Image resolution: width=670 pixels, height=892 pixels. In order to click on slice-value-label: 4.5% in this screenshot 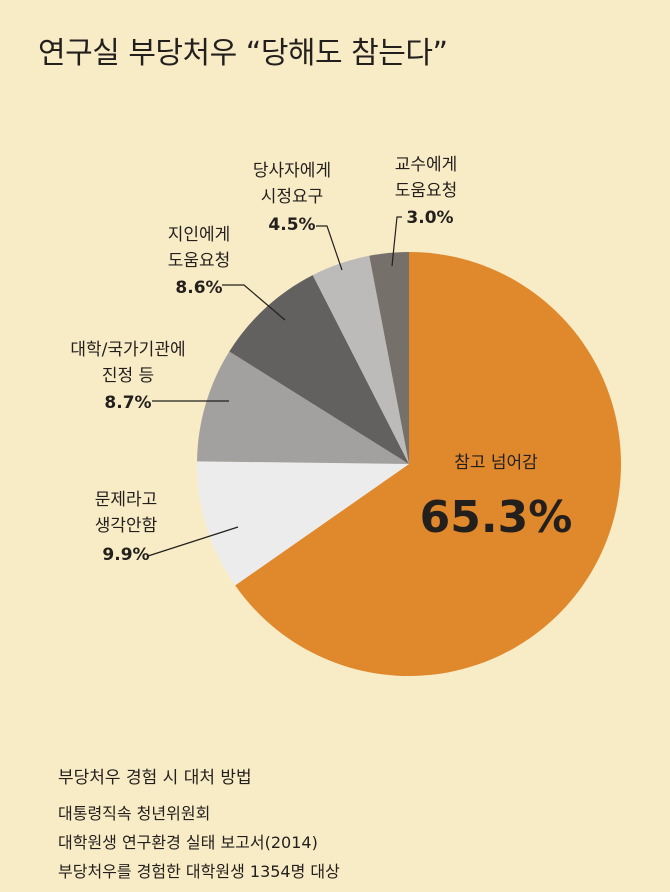, I will do `click(291, 225)`.